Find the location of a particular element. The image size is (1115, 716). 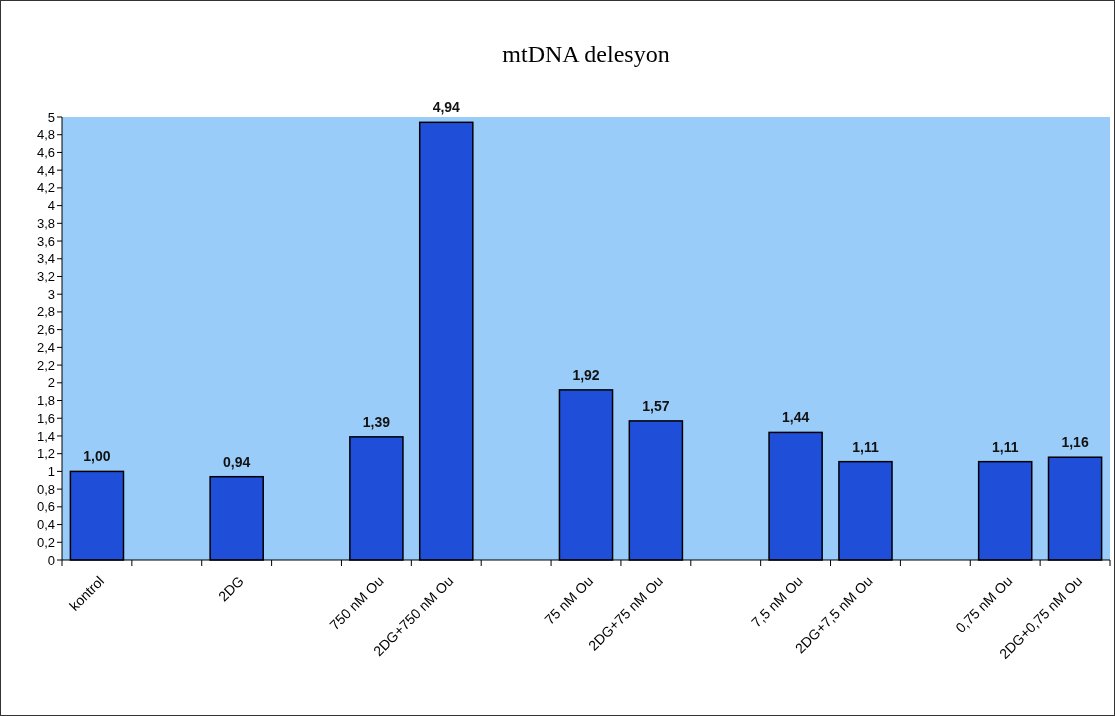

y-tick-label: 1,2 is located at coordinates (45, 454).